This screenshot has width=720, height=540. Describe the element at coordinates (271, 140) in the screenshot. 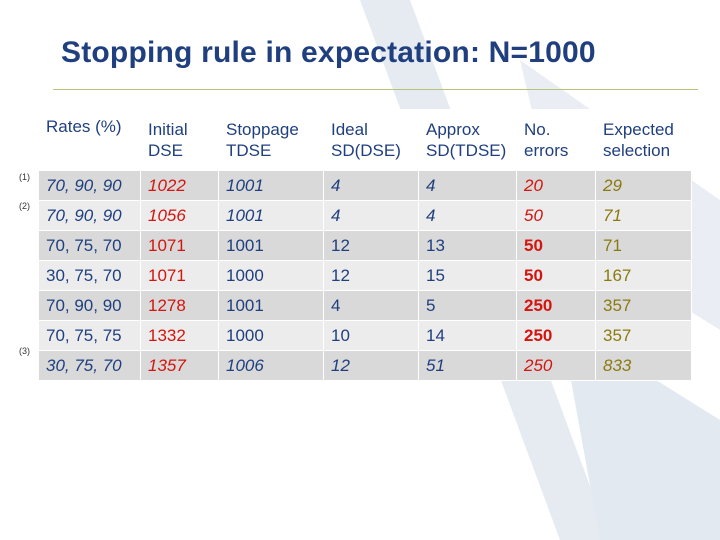

I see `header-stoppage-tdse: Stoppage TDSE` at that location.